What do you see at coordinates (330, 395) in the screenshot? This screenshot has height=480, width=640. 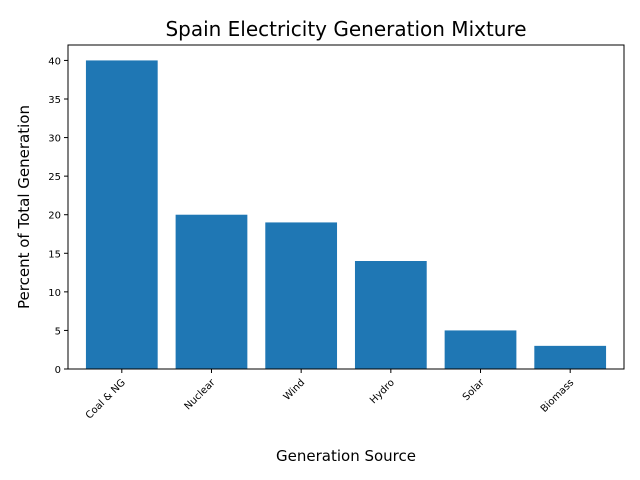 I see `x-axis-ticks: Coal & NG Nuclear Wind Hydro Solar Biomass` at bounding box center [330, 395].